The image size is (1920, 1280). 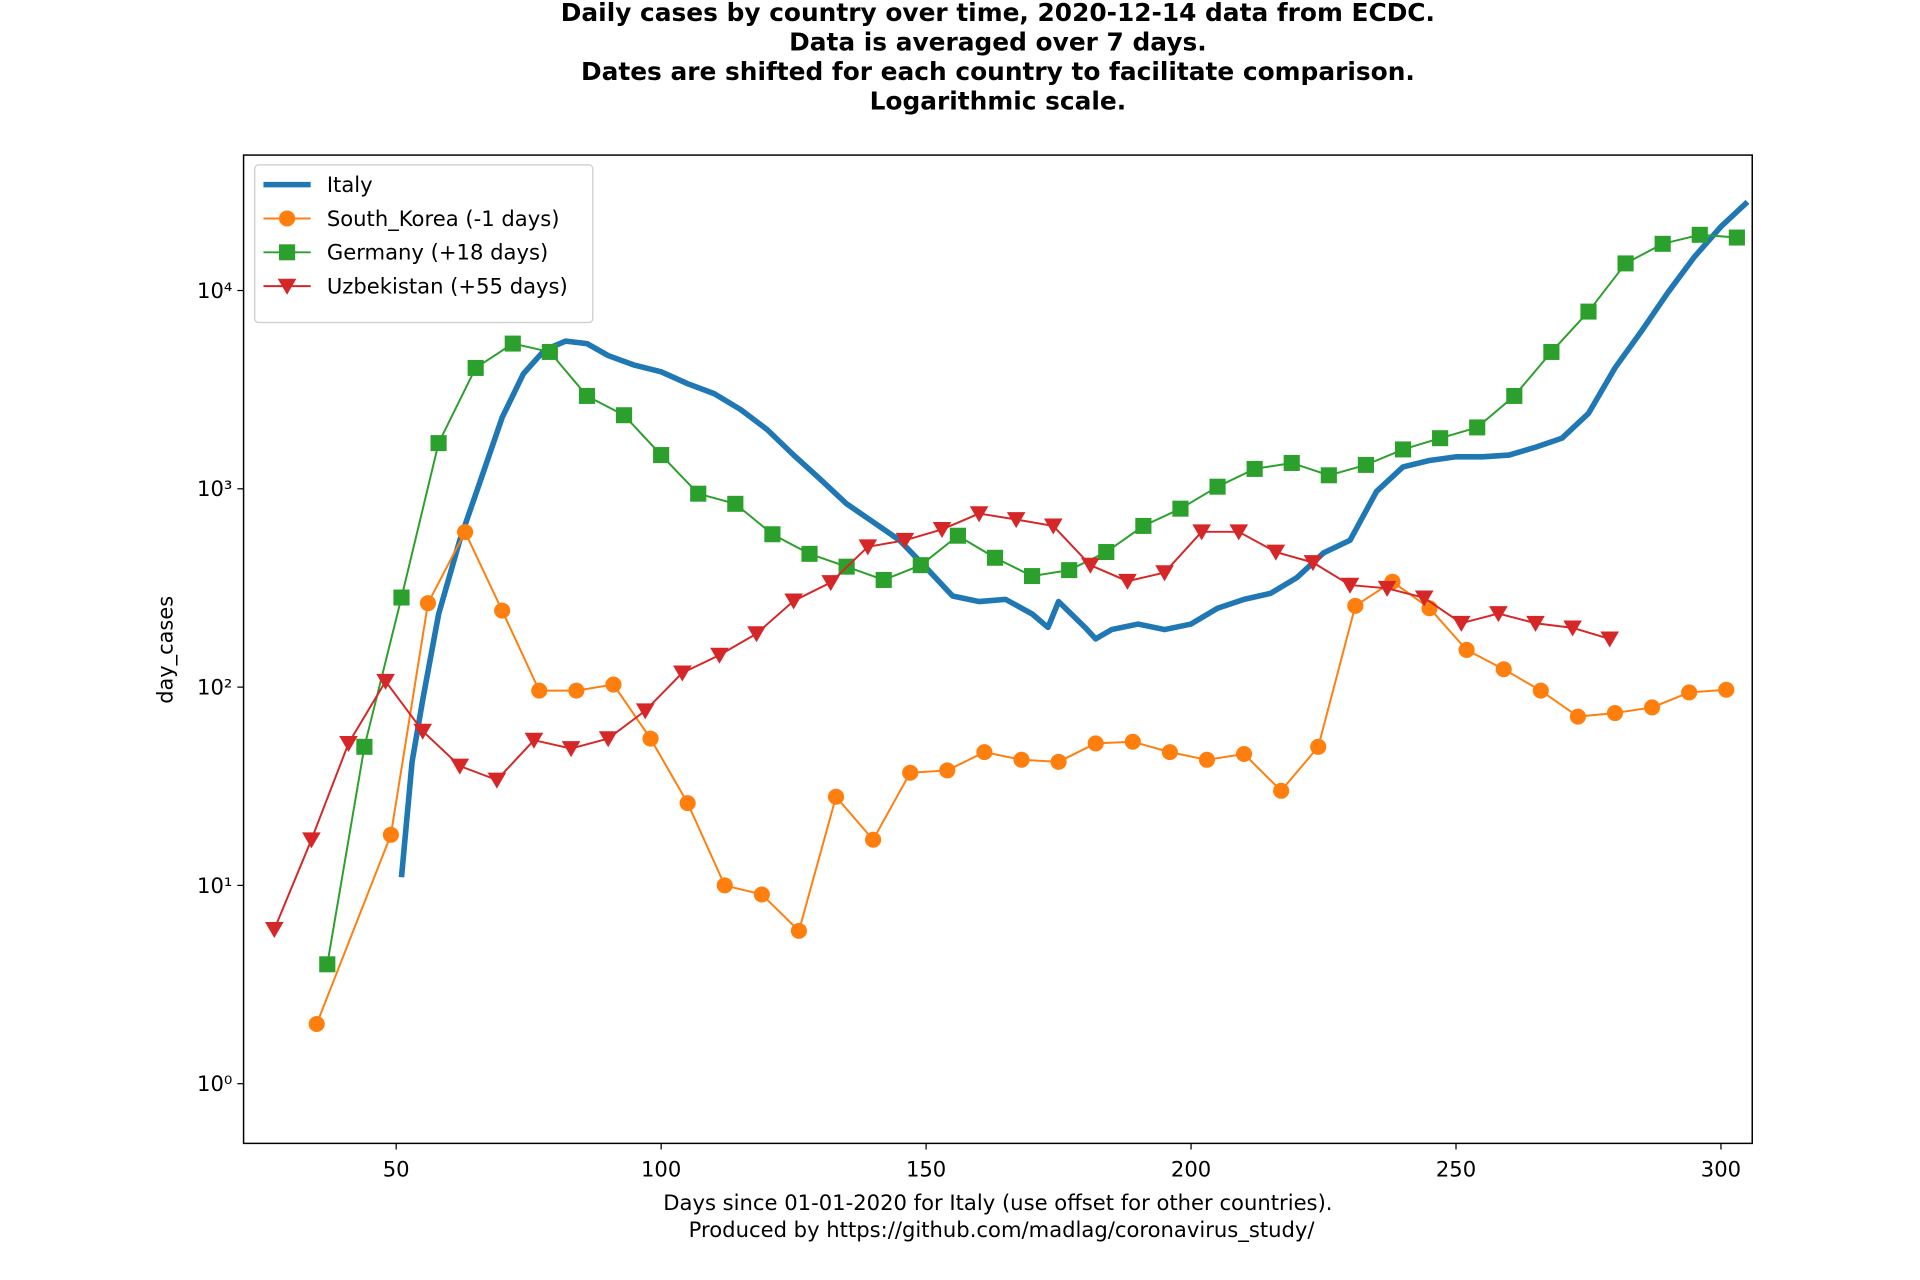 I want to click on y-tick-label: 10², so click(x=214, y=687).